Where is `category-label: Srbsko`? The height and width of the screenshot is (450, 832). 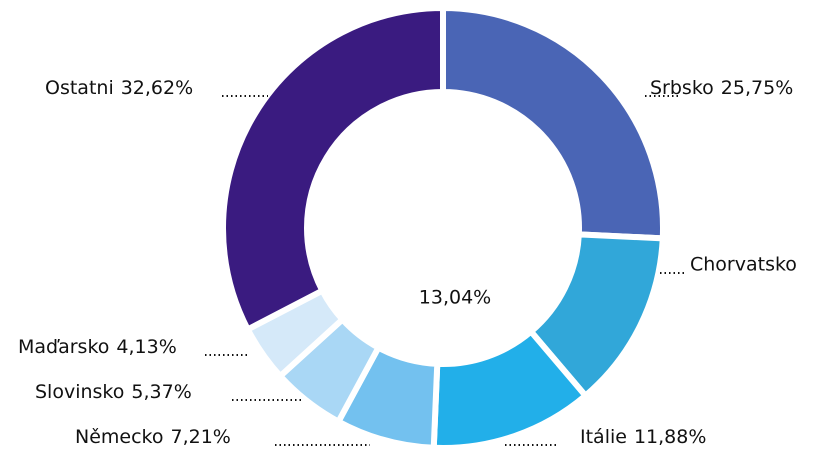 category-label: Srbsko is located at coordinates (682, 88).